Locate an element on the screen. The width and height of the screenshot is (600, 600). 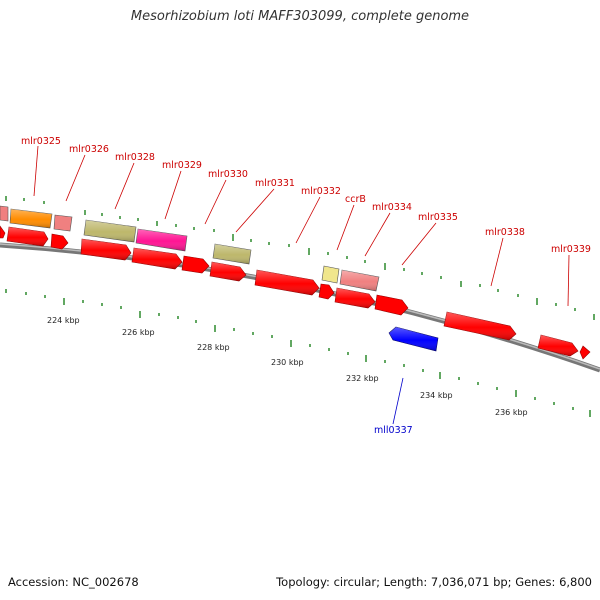
reverse-strand-genes is located at coordinates (413, 339).